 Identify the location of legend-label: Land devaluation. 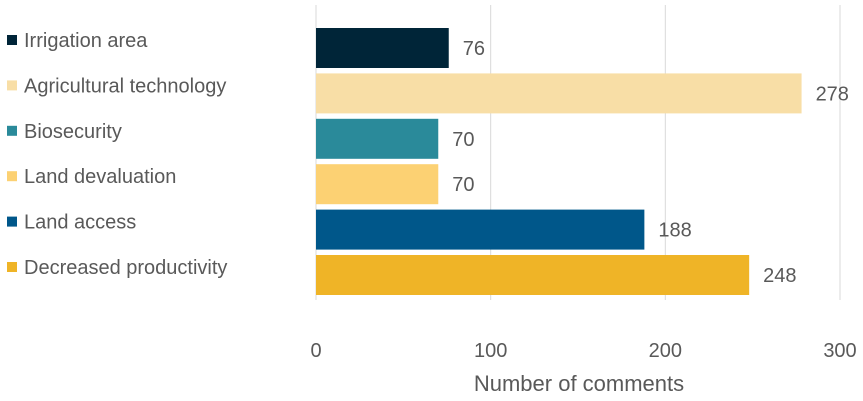
(100, 177).